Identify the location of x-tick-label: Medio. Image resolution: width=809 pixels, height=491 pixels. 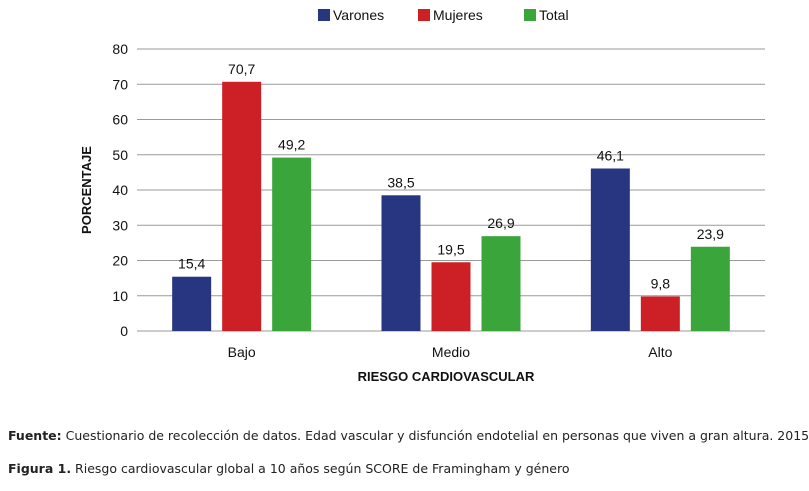
(451, 352).